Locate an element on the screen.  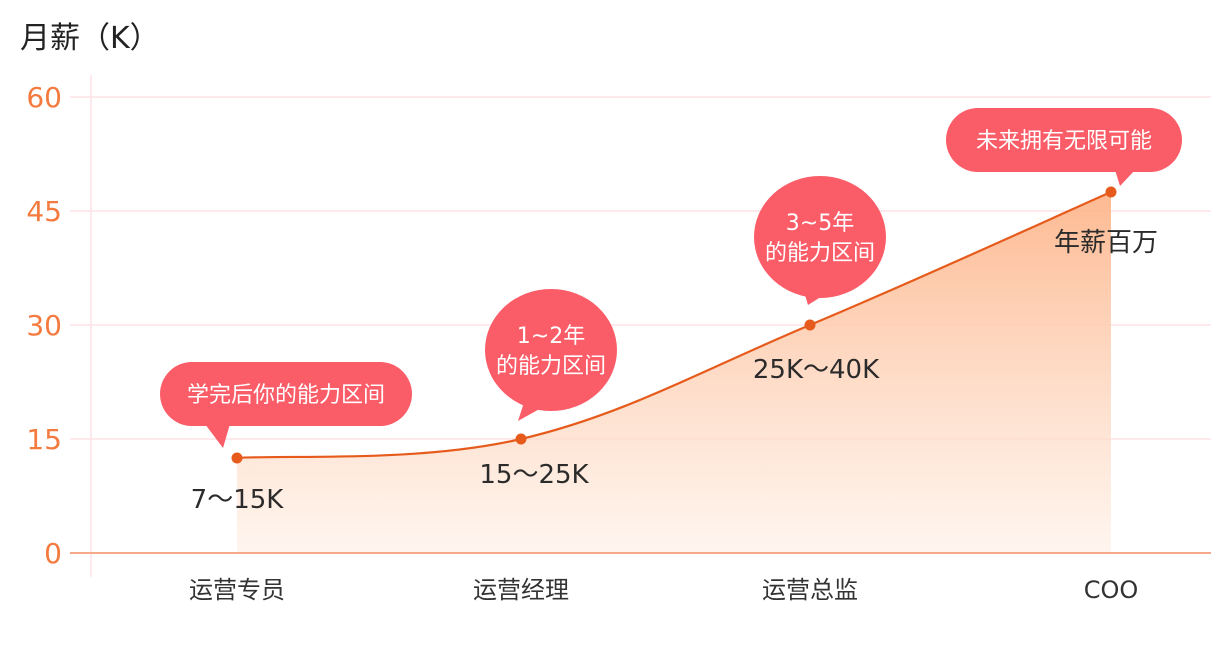
y-tick-labels: 0 15 30 45 60 is located at coordinates (44, 325).